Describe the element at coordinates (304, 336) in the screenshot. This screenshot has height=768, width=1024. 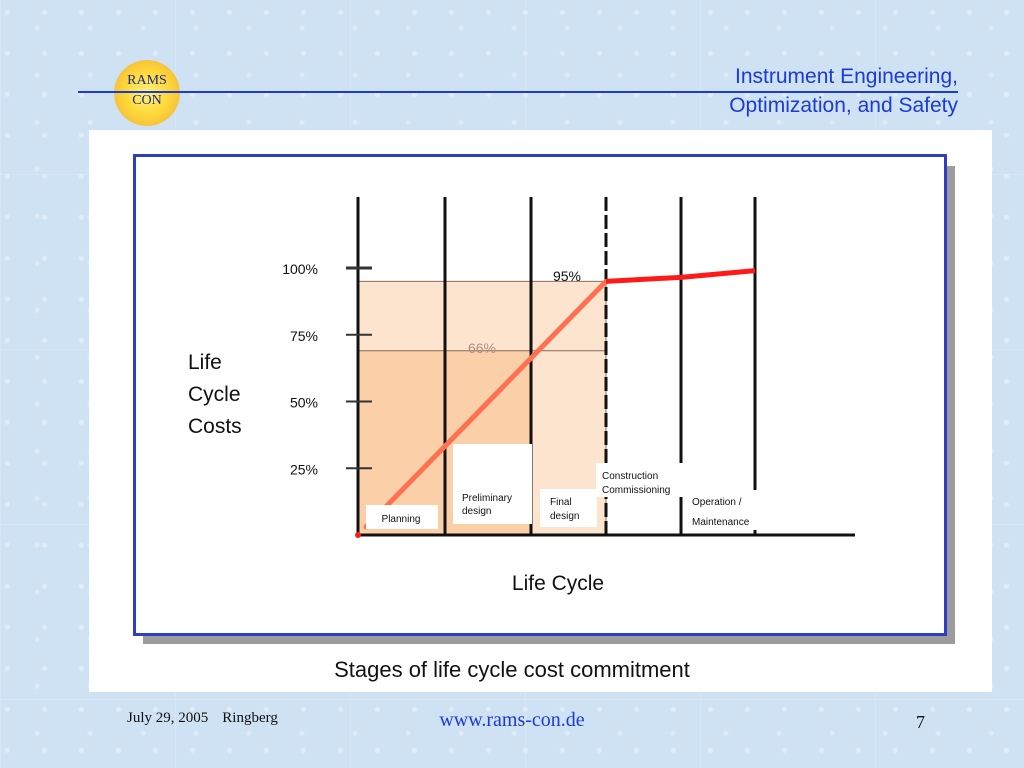
I see `y-tick-label: 75%` at that location.